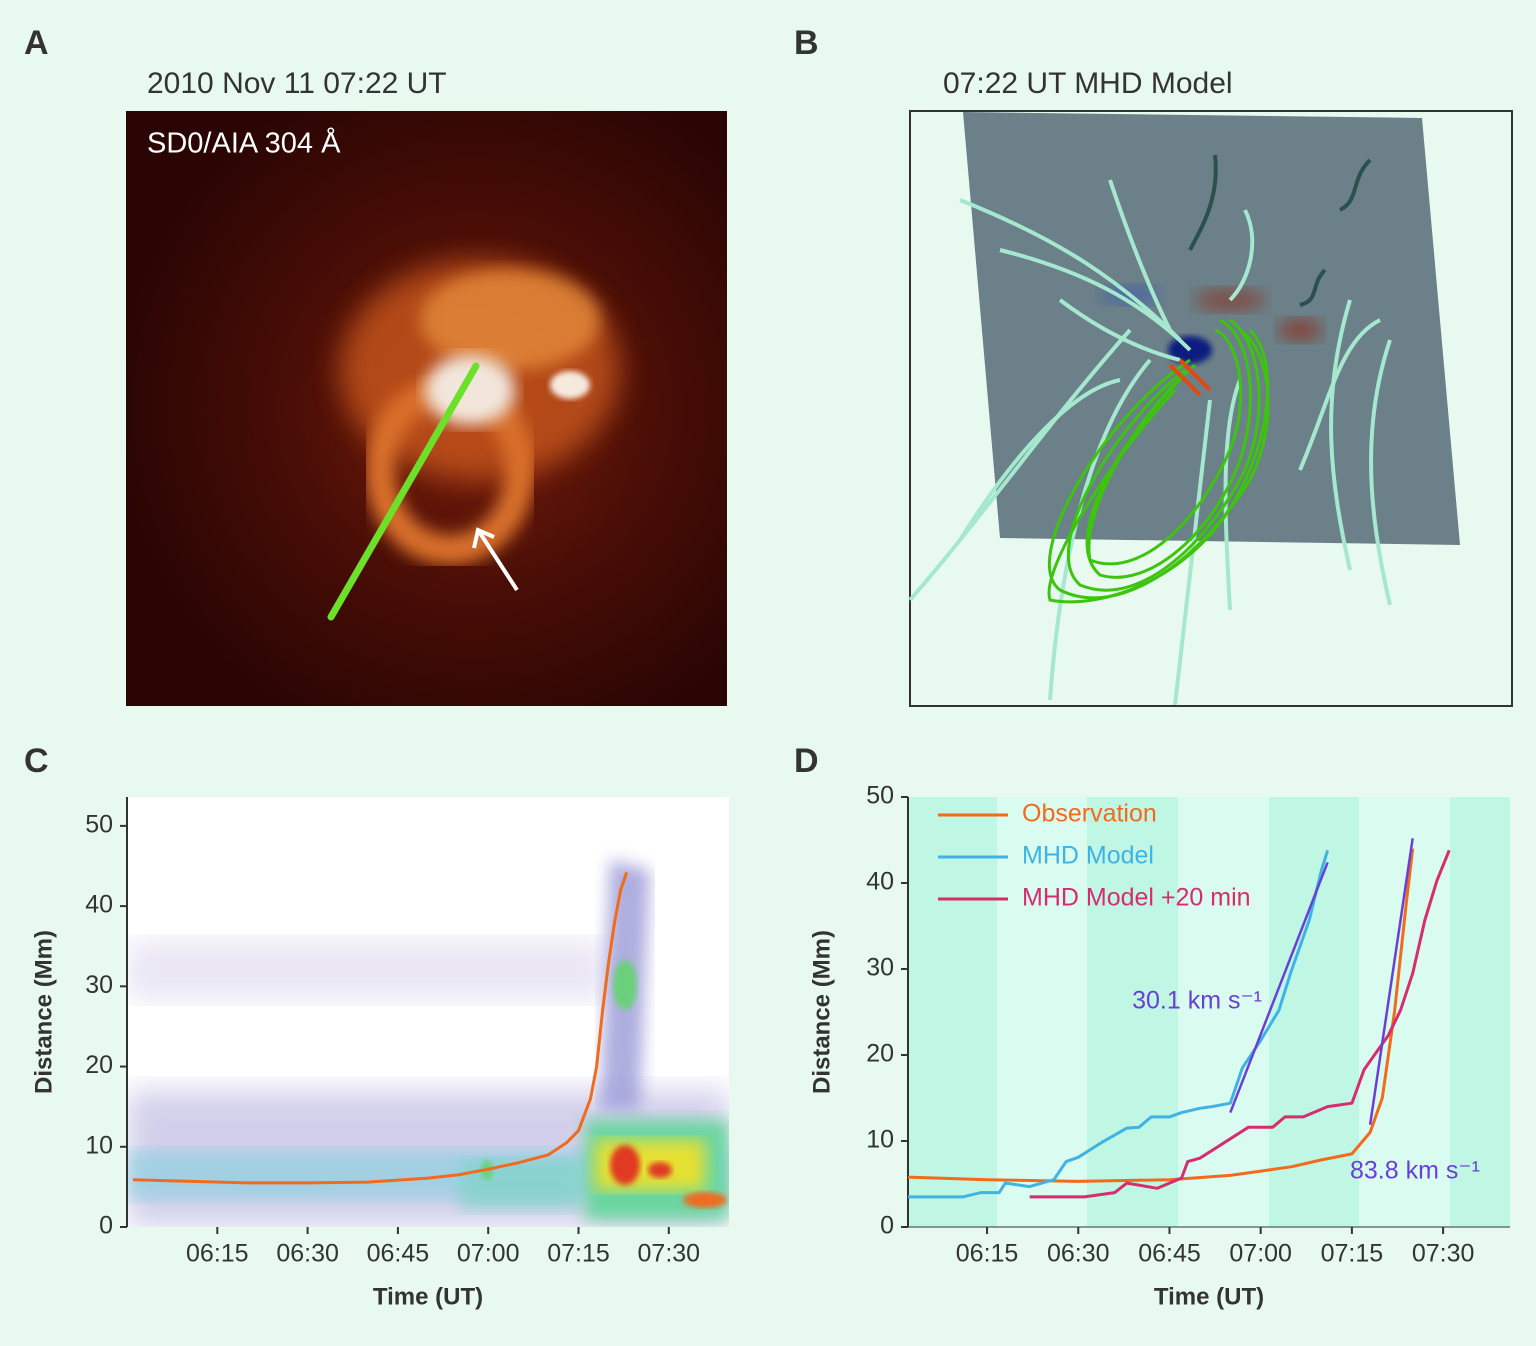  Describe the element at coordinates (244, 143) in the screenshot. I see `image-caption: SD0/AIA 304 Å` at that location.